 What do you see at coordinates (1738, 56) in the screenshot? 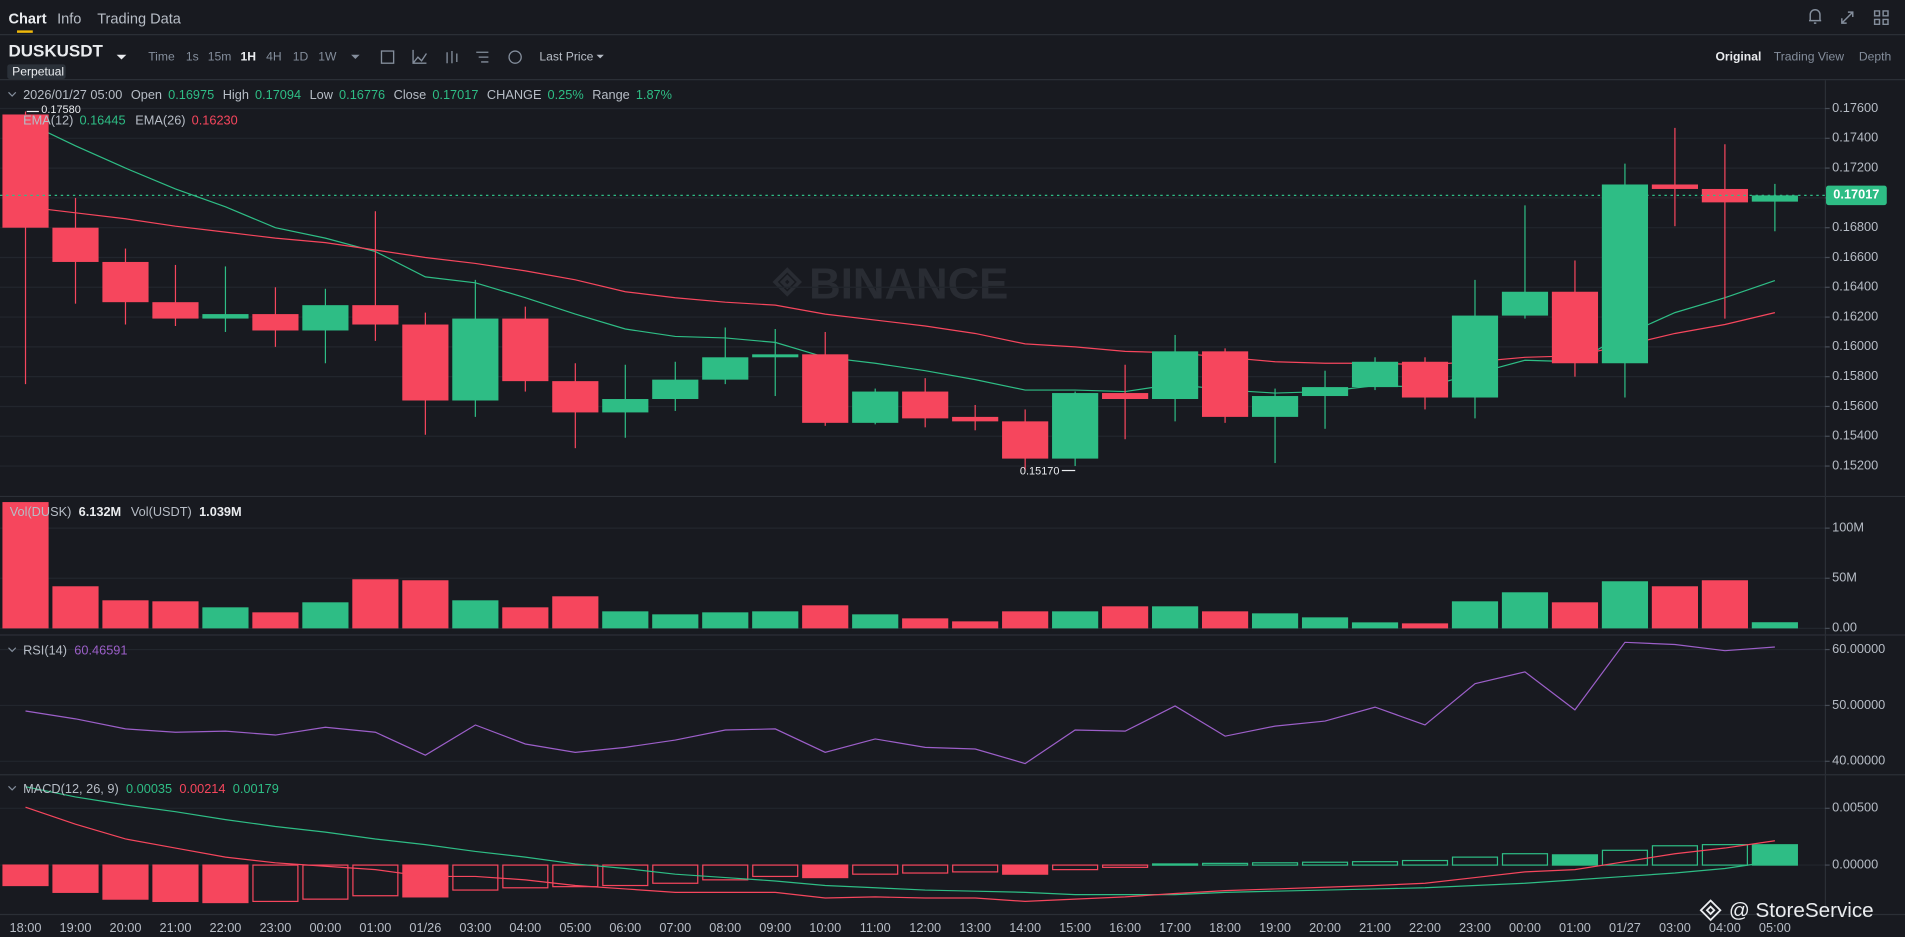
I see `view-tab: Original` at bounding box center [1738, 56].